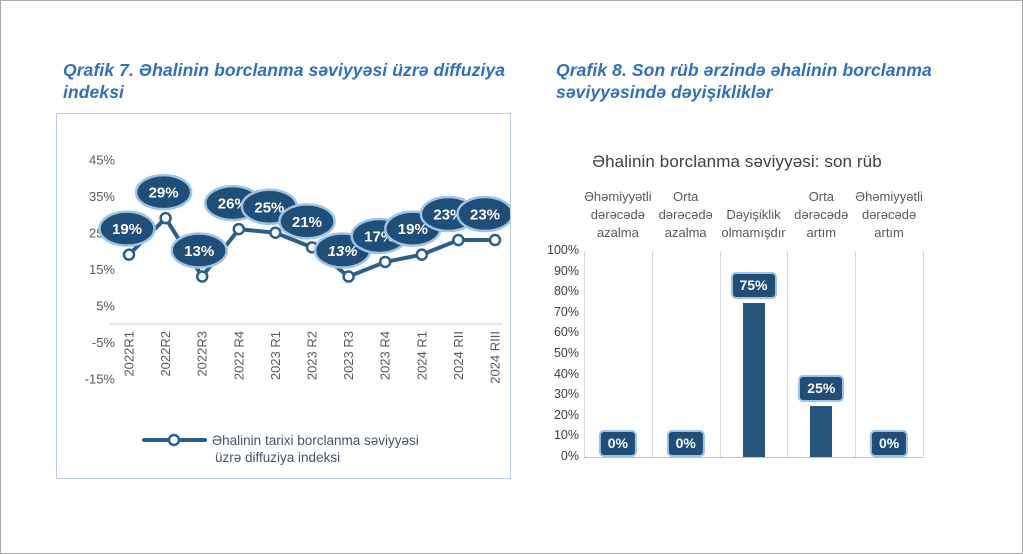  What do you see at coordinates (104, 342) in the screenshot?
I see `y-axis-tick-label: -5%` at bounding box center [104, 342].